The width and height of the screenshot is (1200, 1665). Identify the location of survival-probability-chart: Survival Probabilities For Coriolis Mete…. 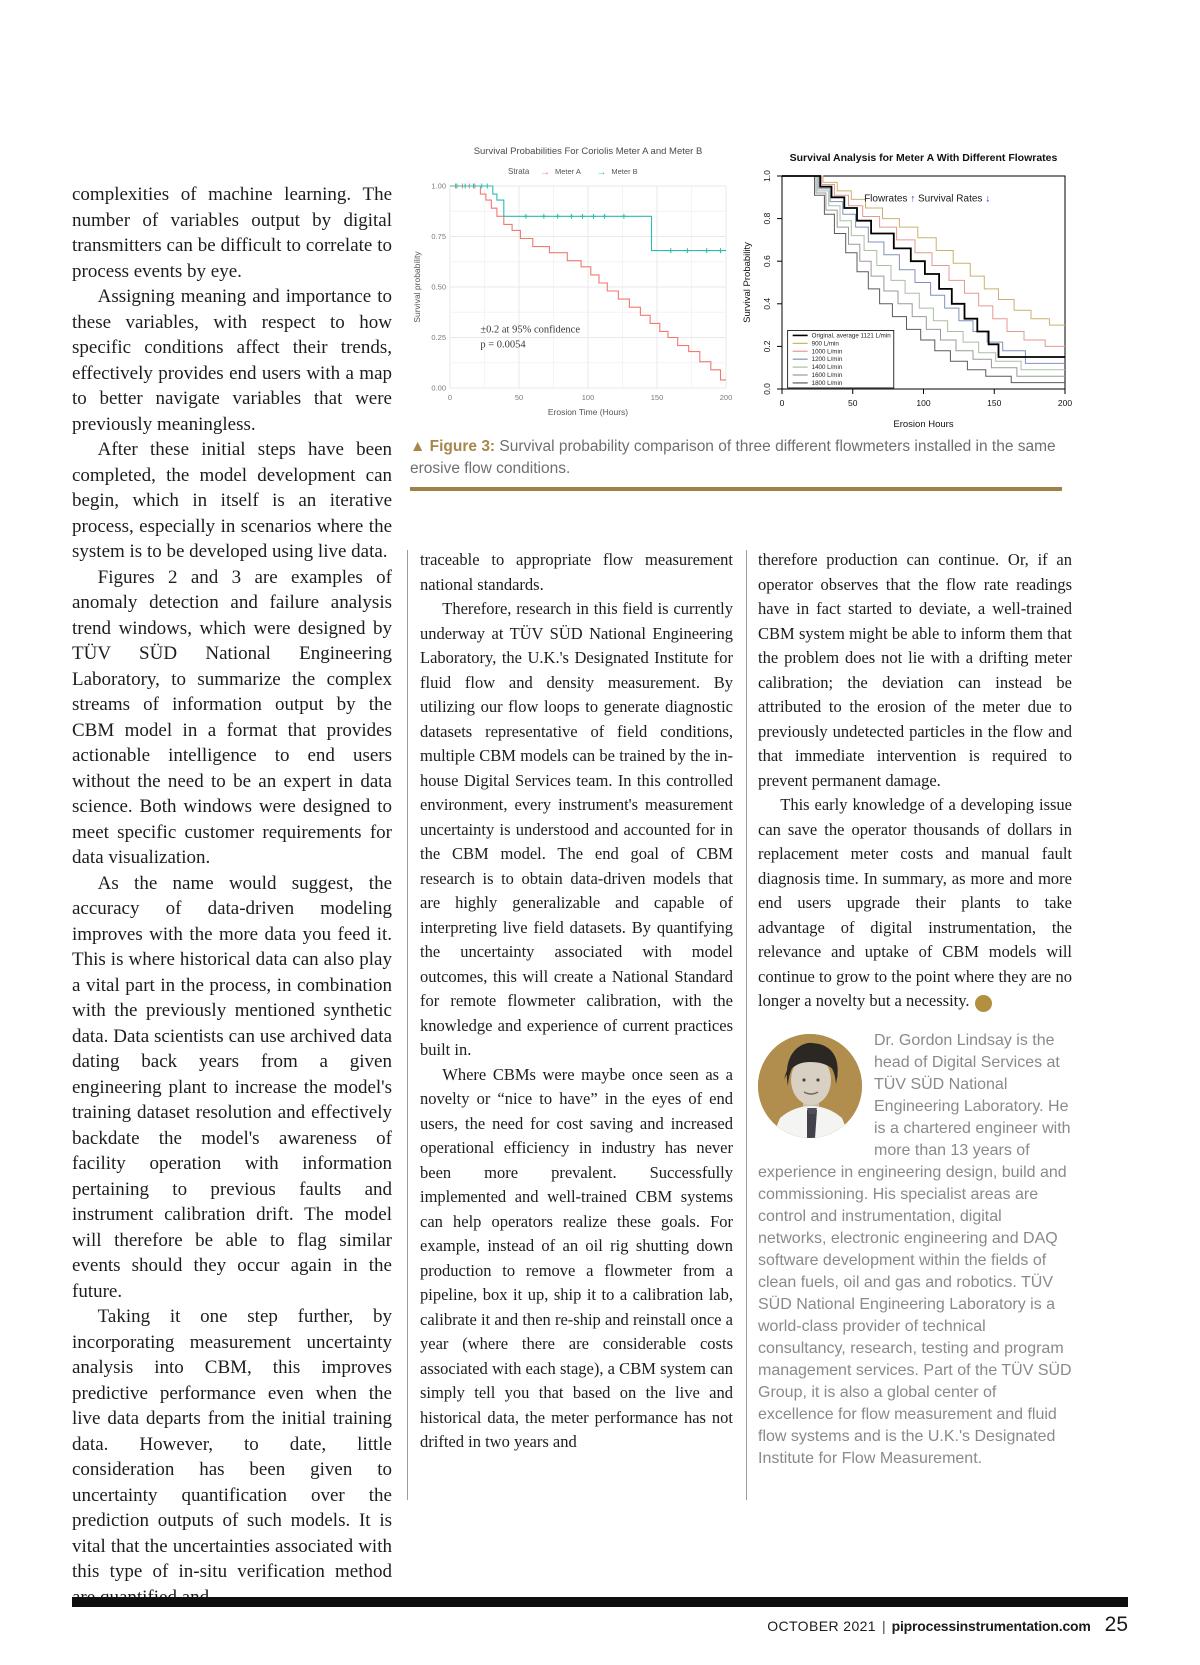
(572, 281).